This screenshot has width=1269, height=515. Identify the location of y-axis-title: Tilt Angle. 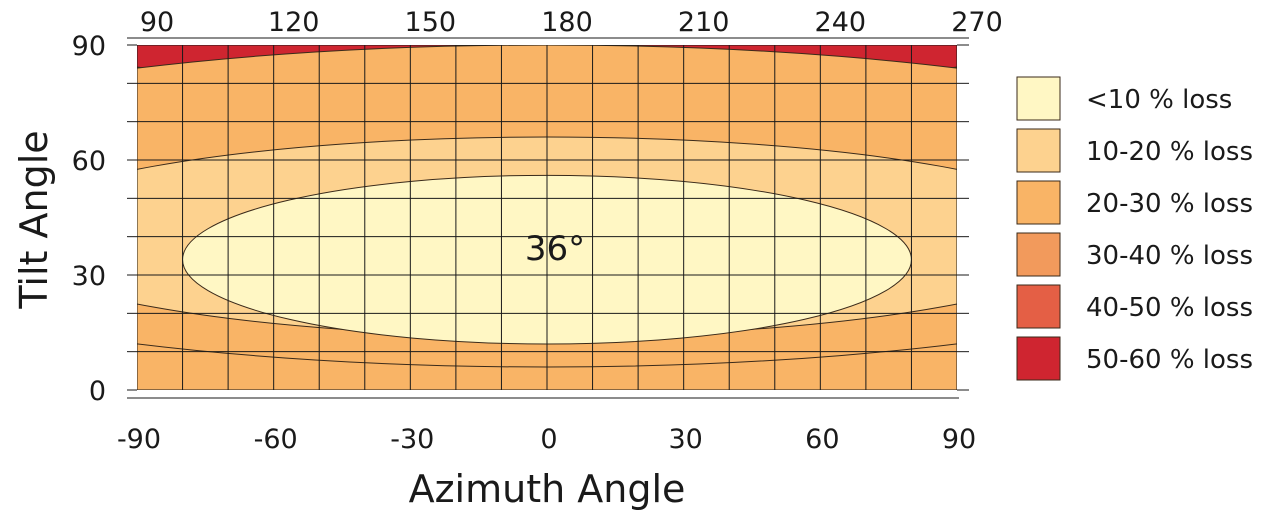
(34, 219).